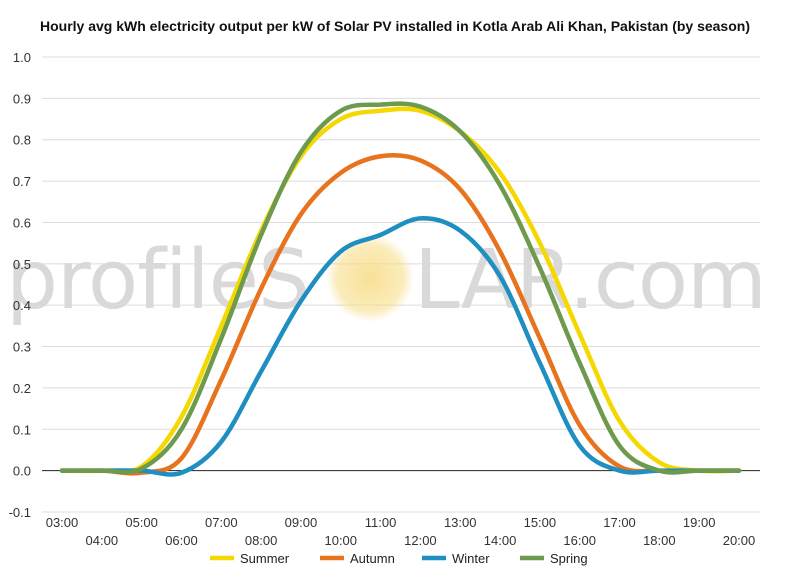 This screenshot has height=570, width=800. What do you see at coordinates (157, 280) in the screenshot?
I see `watermark-text-left: profileS` at bounding box center [157, 280].